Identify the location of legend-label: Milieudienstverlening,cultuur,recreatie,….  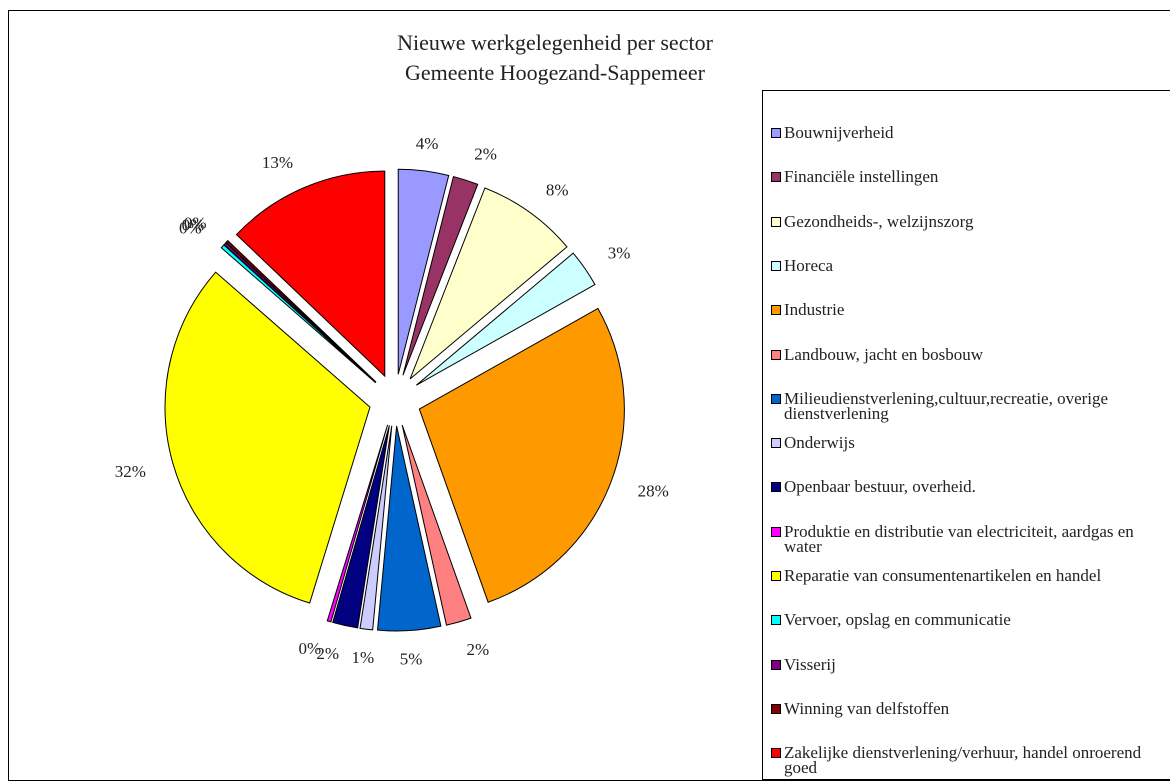
(946, 405).